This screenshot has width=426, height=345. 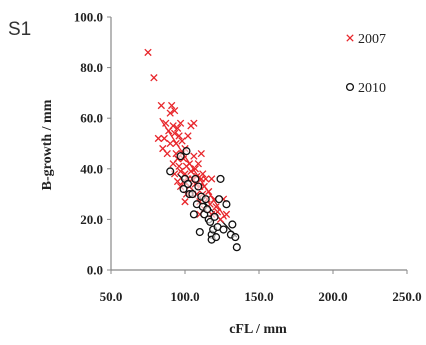 I want to click on x-tick-label: 200.0, so click(x=332, y=296).